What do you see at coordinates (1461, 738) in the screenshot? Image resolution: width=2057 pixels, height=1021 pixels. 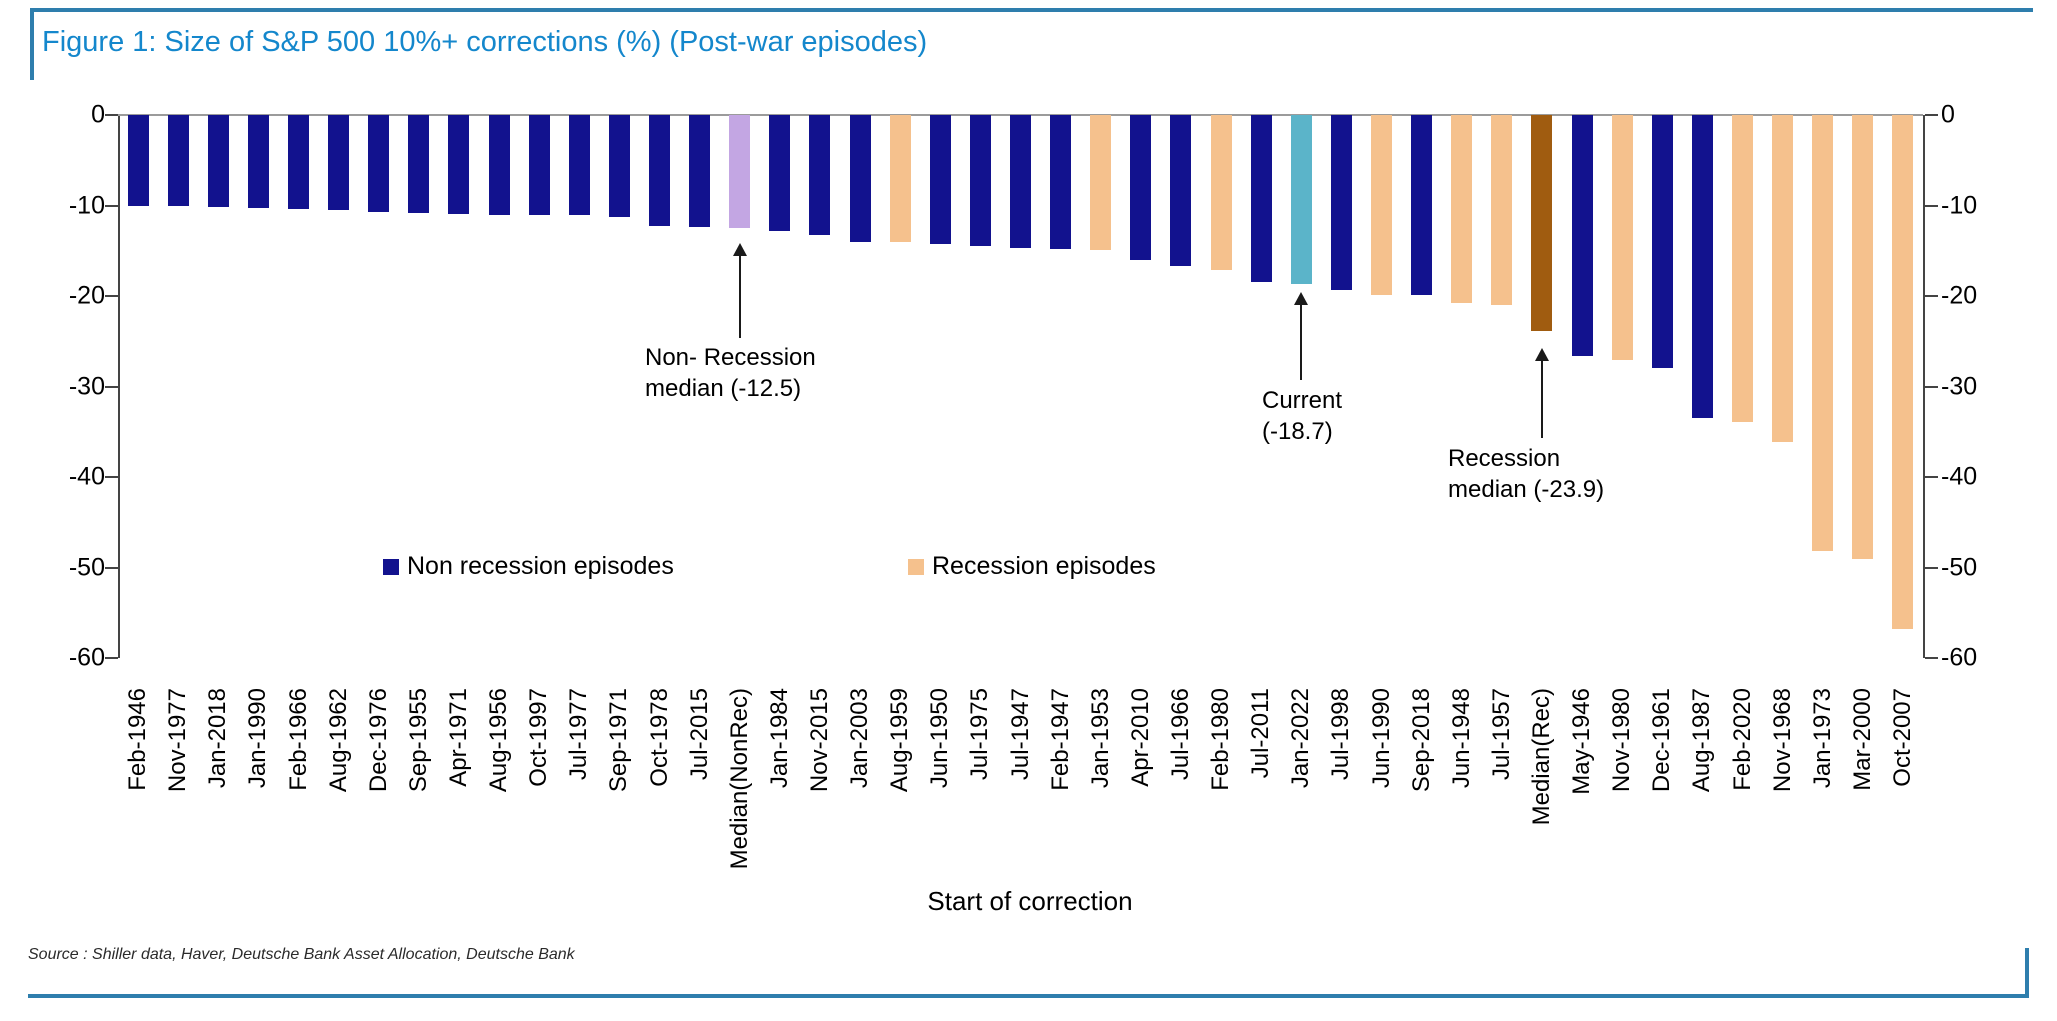 I see `x-tick-label-text: Jun-1948` at bounding box center [1461, 738].